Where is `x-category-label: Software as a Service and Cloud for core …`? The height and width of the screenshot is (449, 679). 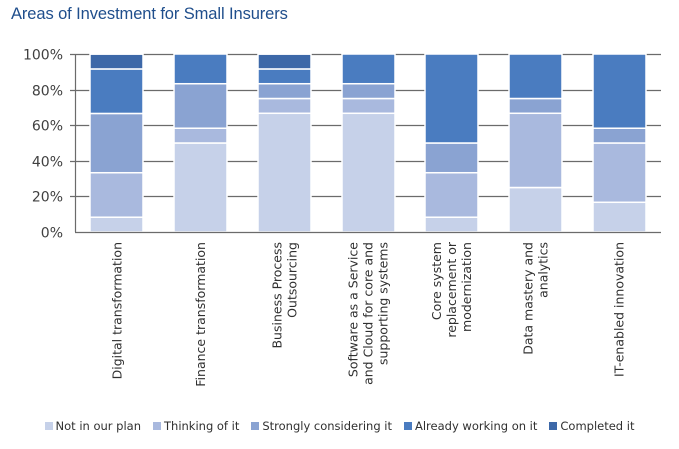 x-category-label: Software as a Service and Cloud for core … is located at coordinates (368, 313).